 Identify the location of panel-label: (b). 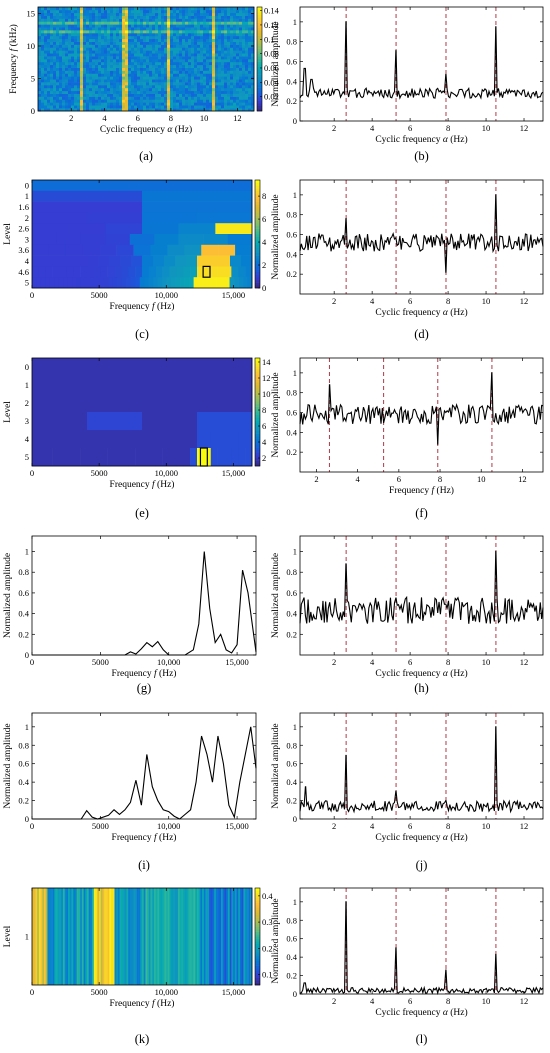
(421, 156).